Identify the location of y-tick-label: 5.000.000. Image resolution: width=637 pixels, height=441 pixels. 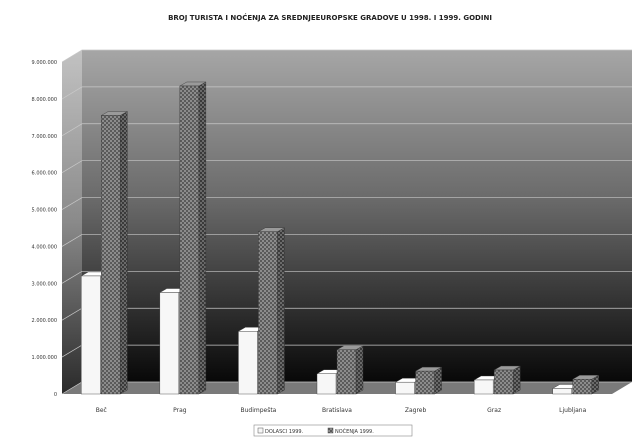
(44, 211).